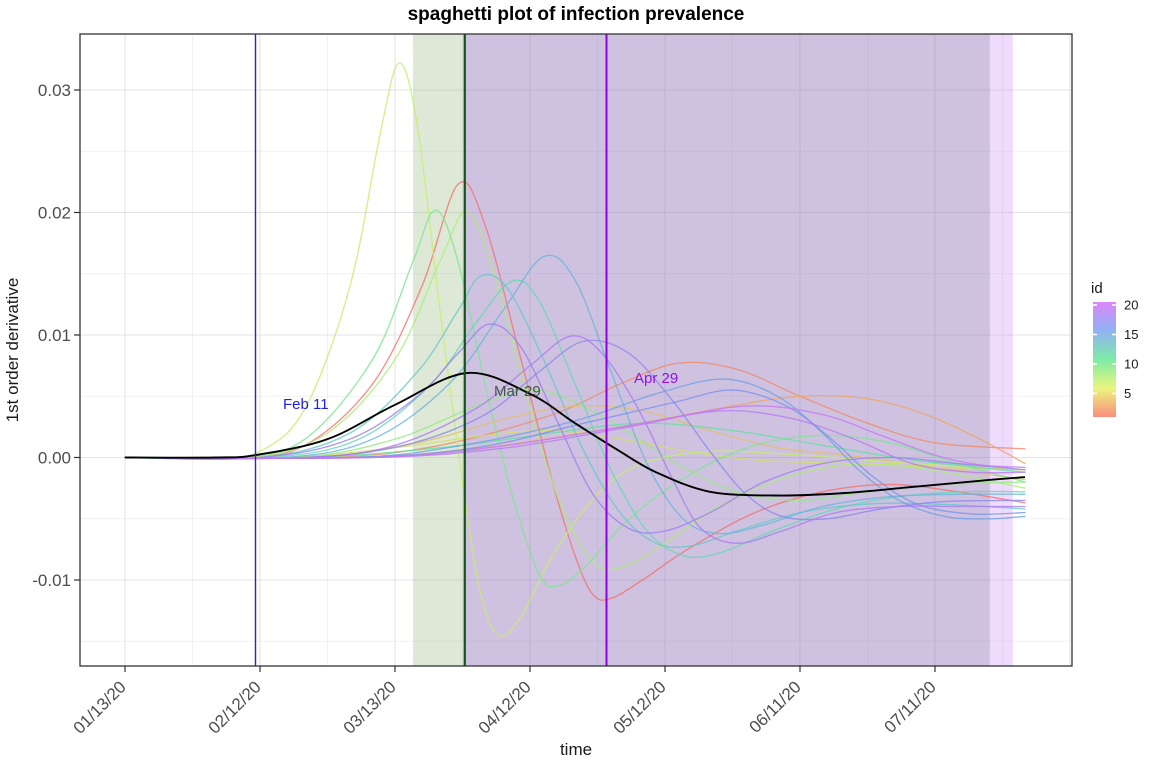 The height and width of the screenshot is (768, 1152). I want to click on x-tick-label: 06/11/20, so click(774, 706).